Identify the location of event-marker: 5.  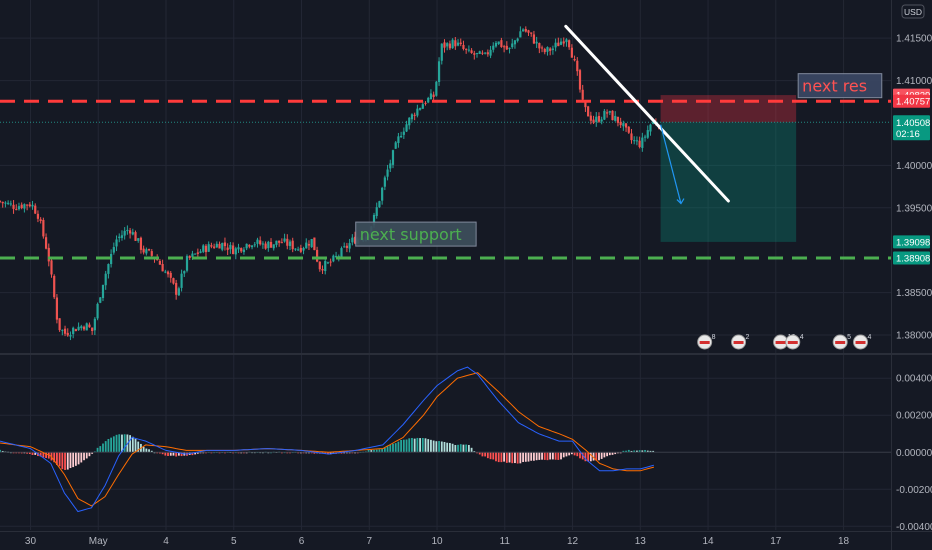
(841, 342).